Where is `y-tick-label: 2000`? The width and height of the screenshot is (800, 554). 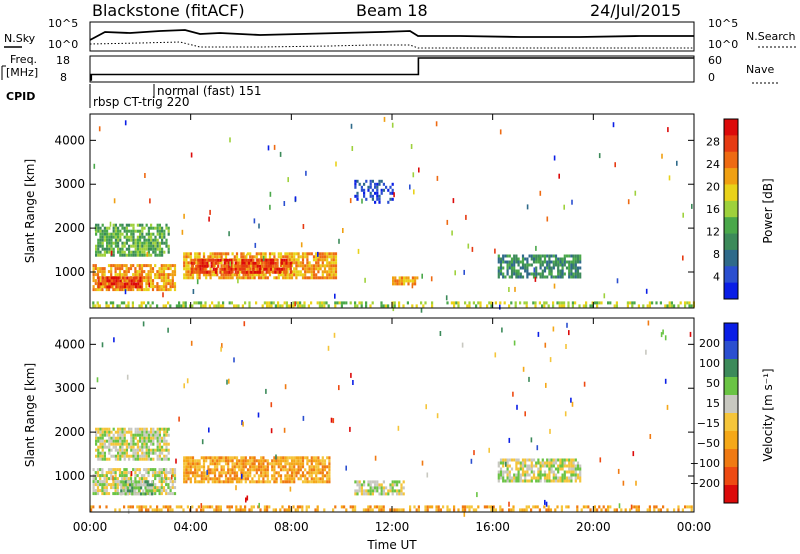
y-tick-label: 2000 is located at coordinates (69, 228).